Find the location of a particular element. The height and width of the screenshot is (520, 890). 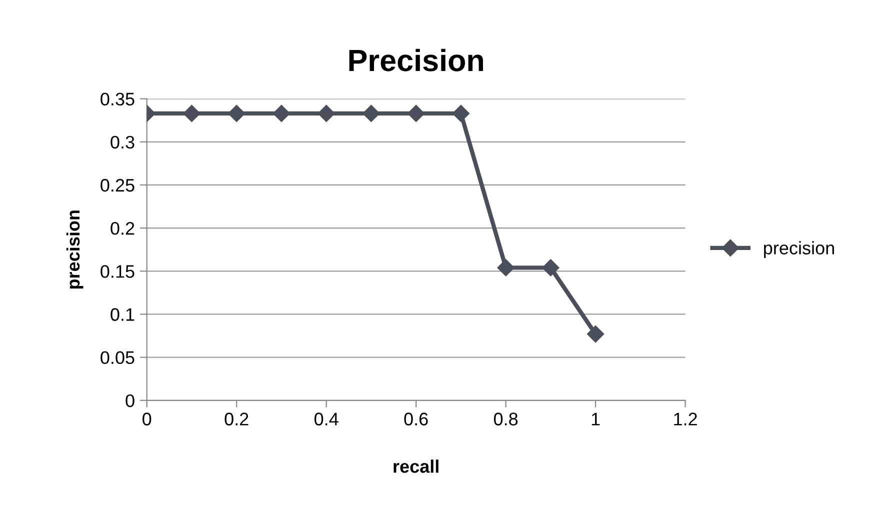

x-tick-label: 0 is located at coordinates (147, 419).